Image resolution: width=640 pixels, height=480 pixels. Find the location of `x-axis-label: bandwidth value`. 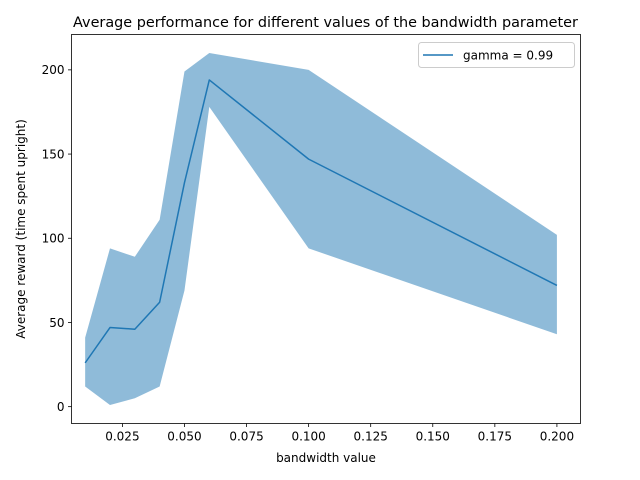

x-axis-label: bandwidth value is located at coordinates (326, 458).